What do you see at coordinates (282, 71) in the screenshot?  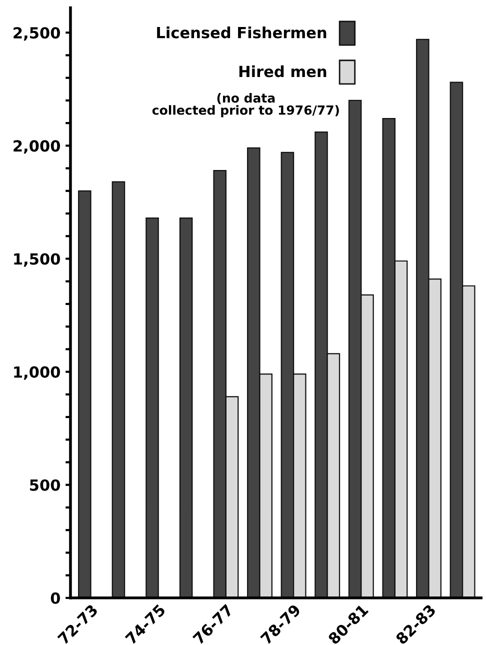 I see `legend-label: Hired men` at bounding box center [282, 71].